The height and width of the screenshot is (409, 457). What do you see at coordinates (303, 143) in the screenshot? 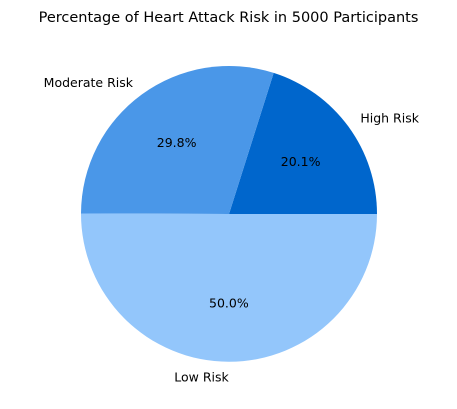
I see `pie-slice-high-risk` at bounding box center [303, 143].